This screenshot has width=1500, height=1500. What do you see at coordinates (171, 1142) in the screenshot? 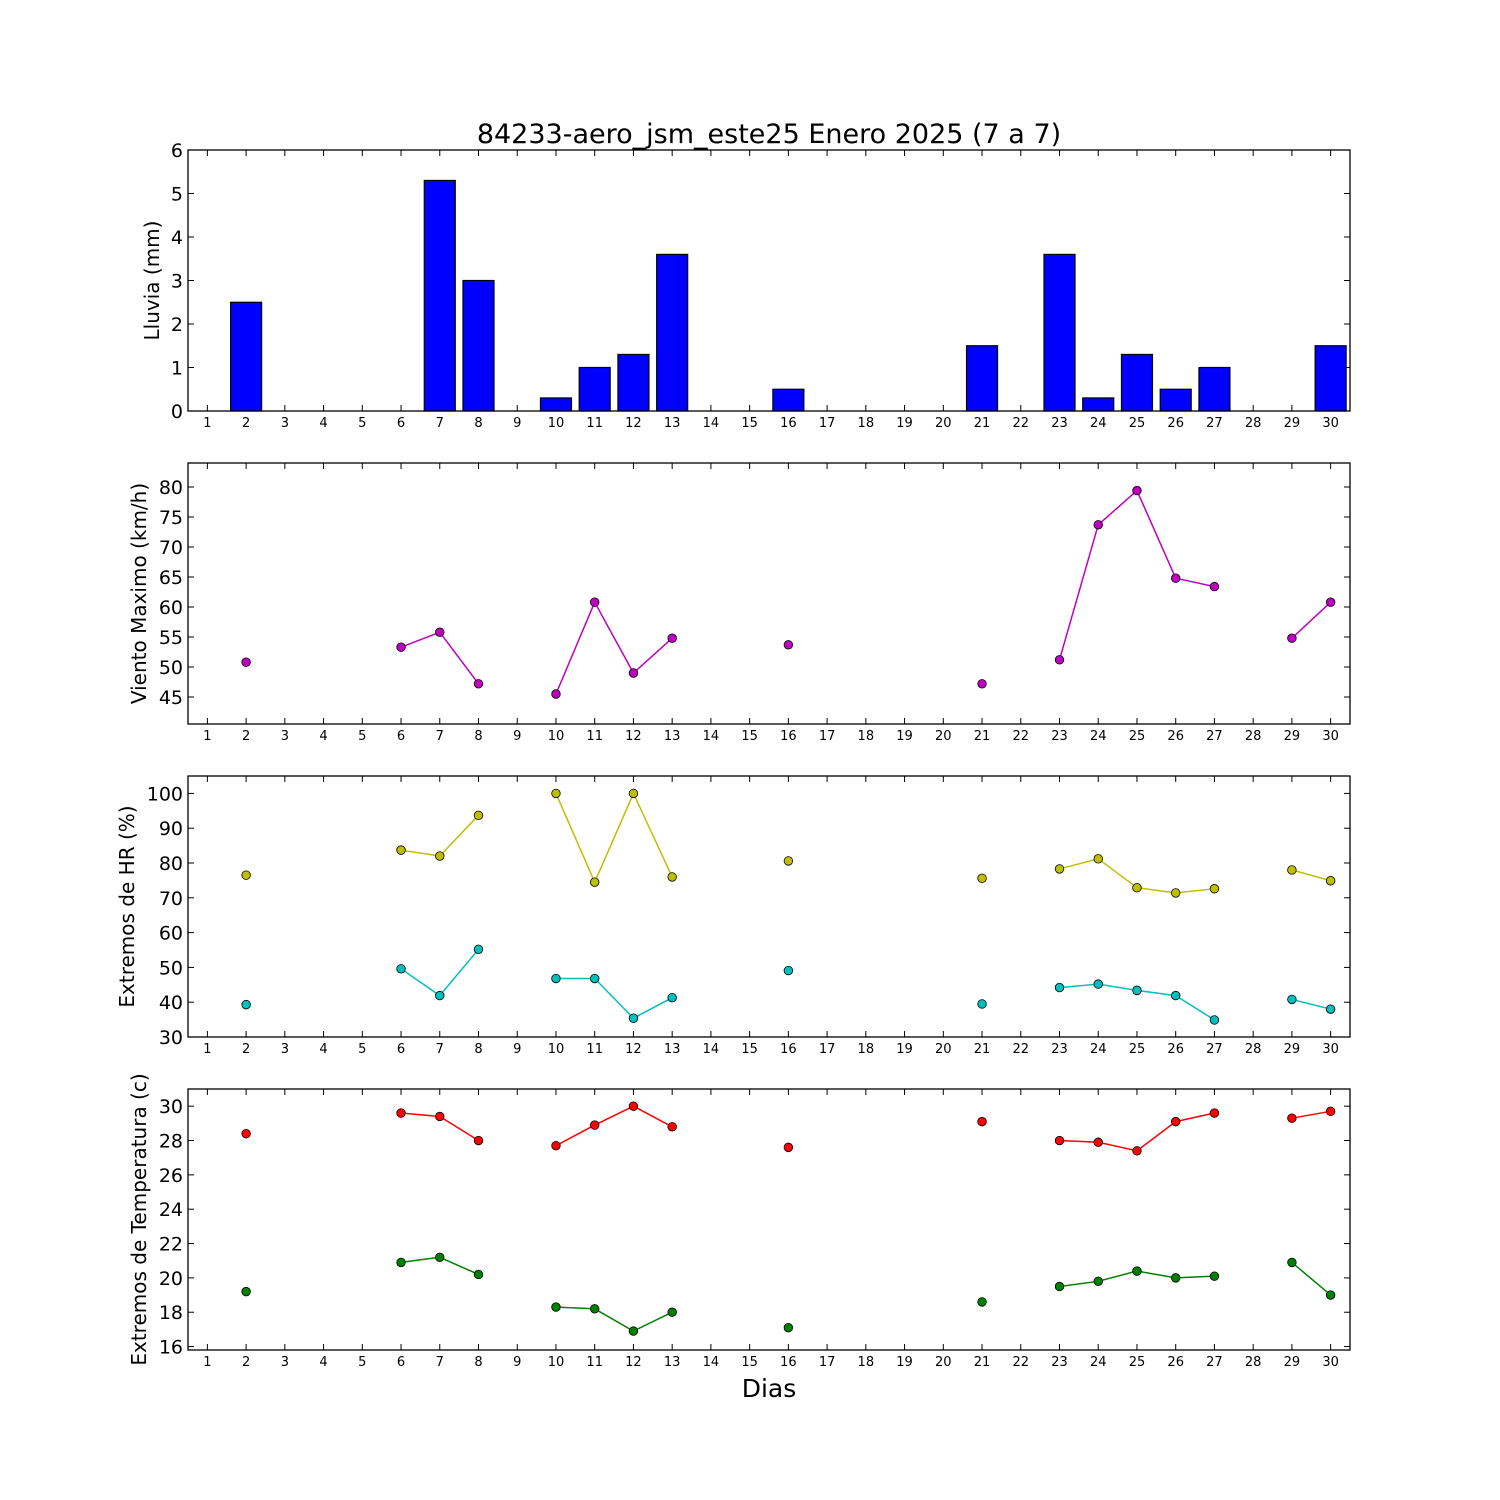
I see `y-tick-label: 28` at bounding box center [171, 1142].